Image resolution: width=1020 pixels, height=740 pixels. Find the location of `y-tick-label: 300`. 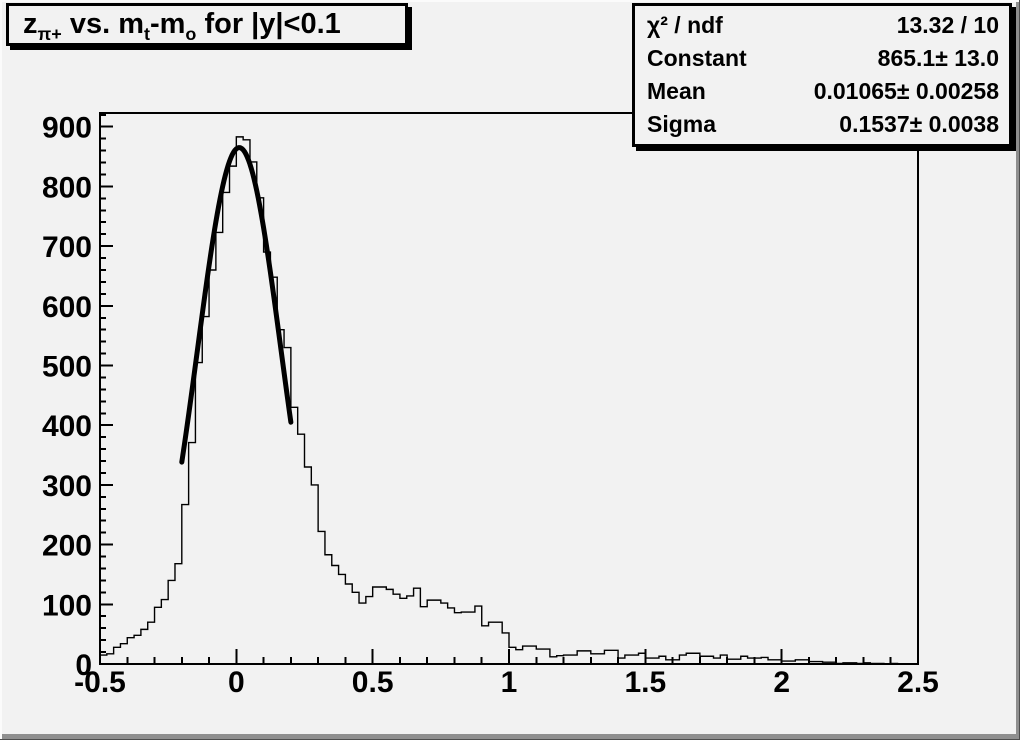

y-tick-label: 300 is located at coordinates (67, 486).